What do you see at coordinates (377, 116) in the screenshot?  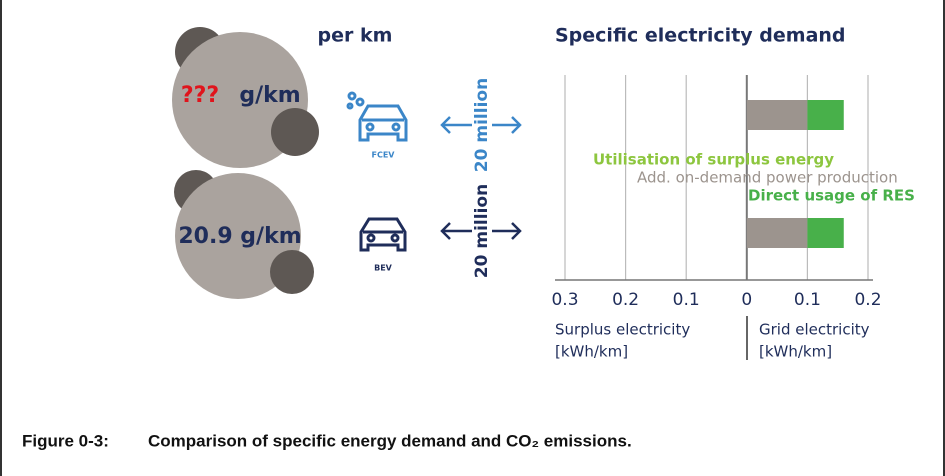 I see `fcev-icon` at bounding box center [377, 116].